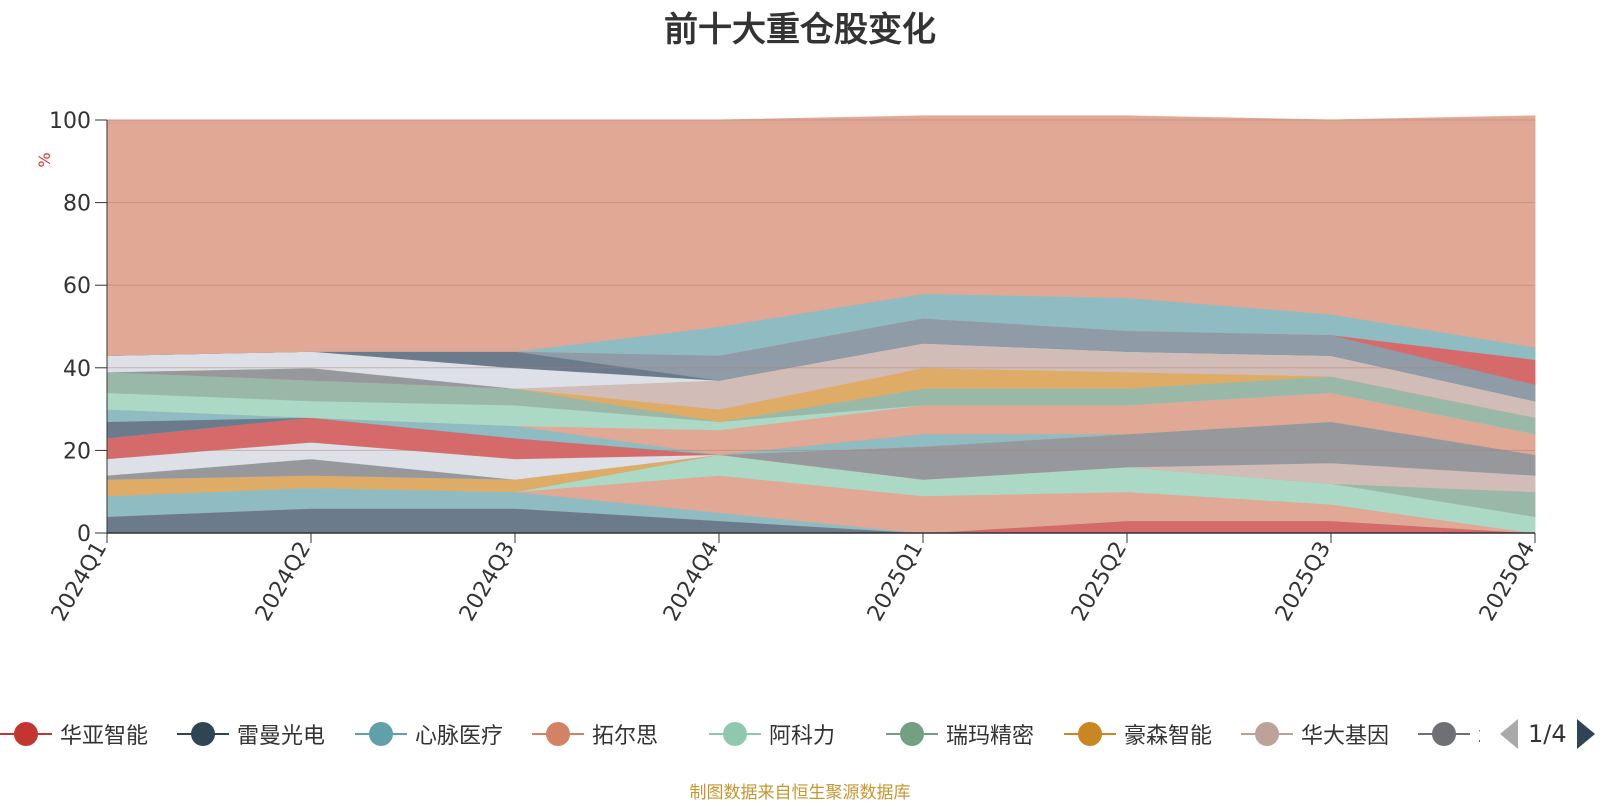 Image resolution: width=1600 pixels, height=803 pixels. I want to click on chart-title: 前十大重仓股变化, so click(800, 30).